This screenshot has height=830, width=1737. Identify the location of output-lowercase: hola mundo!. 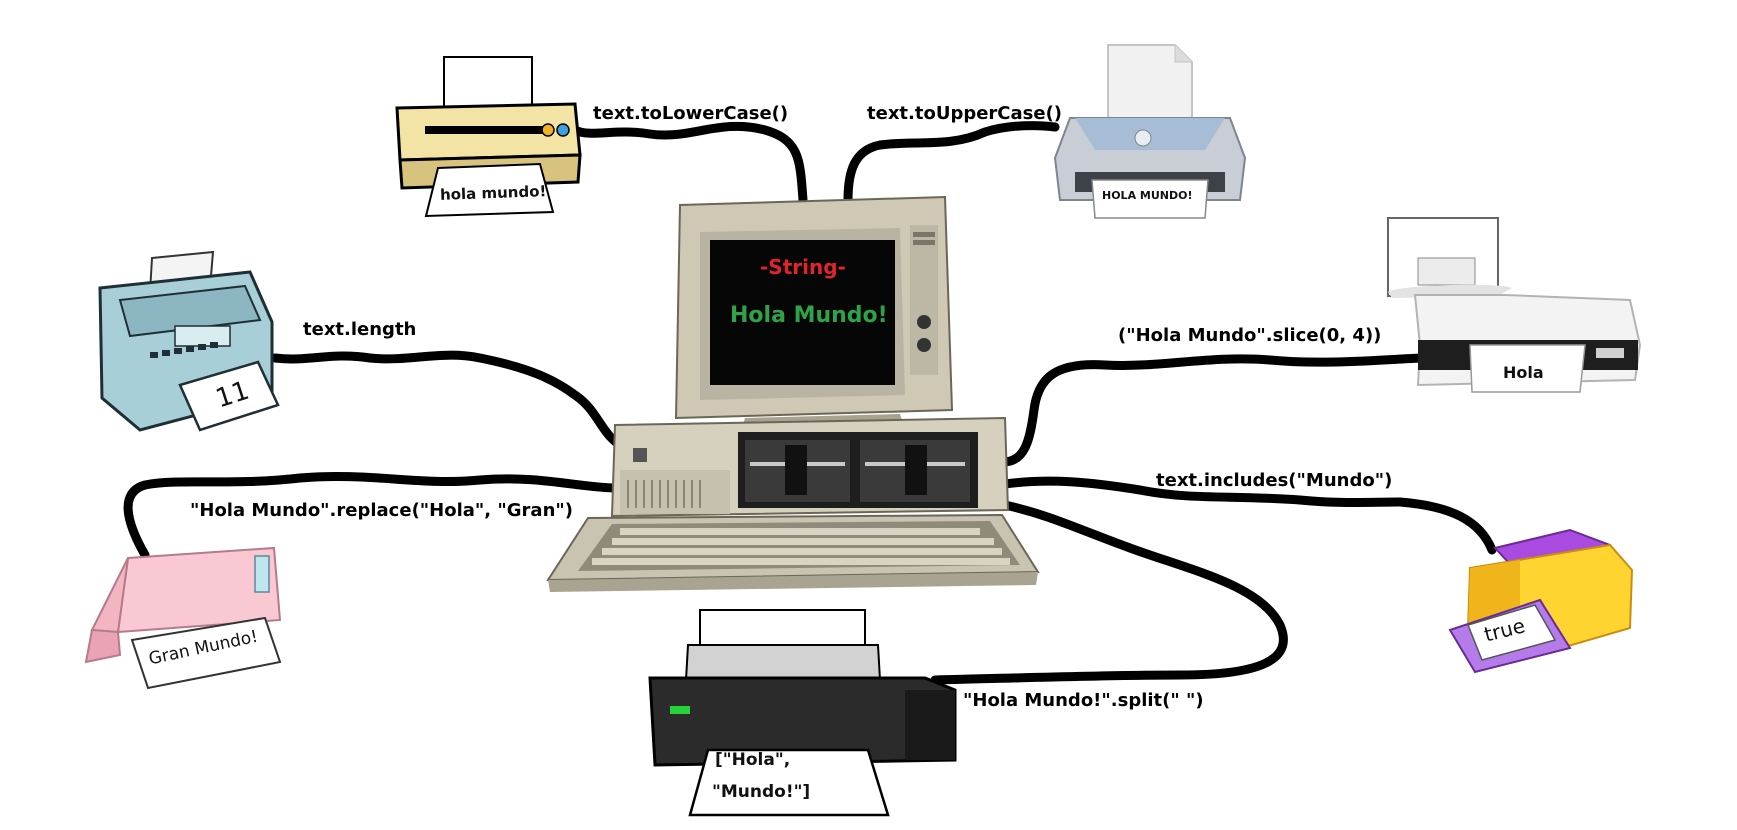
(493, 193).